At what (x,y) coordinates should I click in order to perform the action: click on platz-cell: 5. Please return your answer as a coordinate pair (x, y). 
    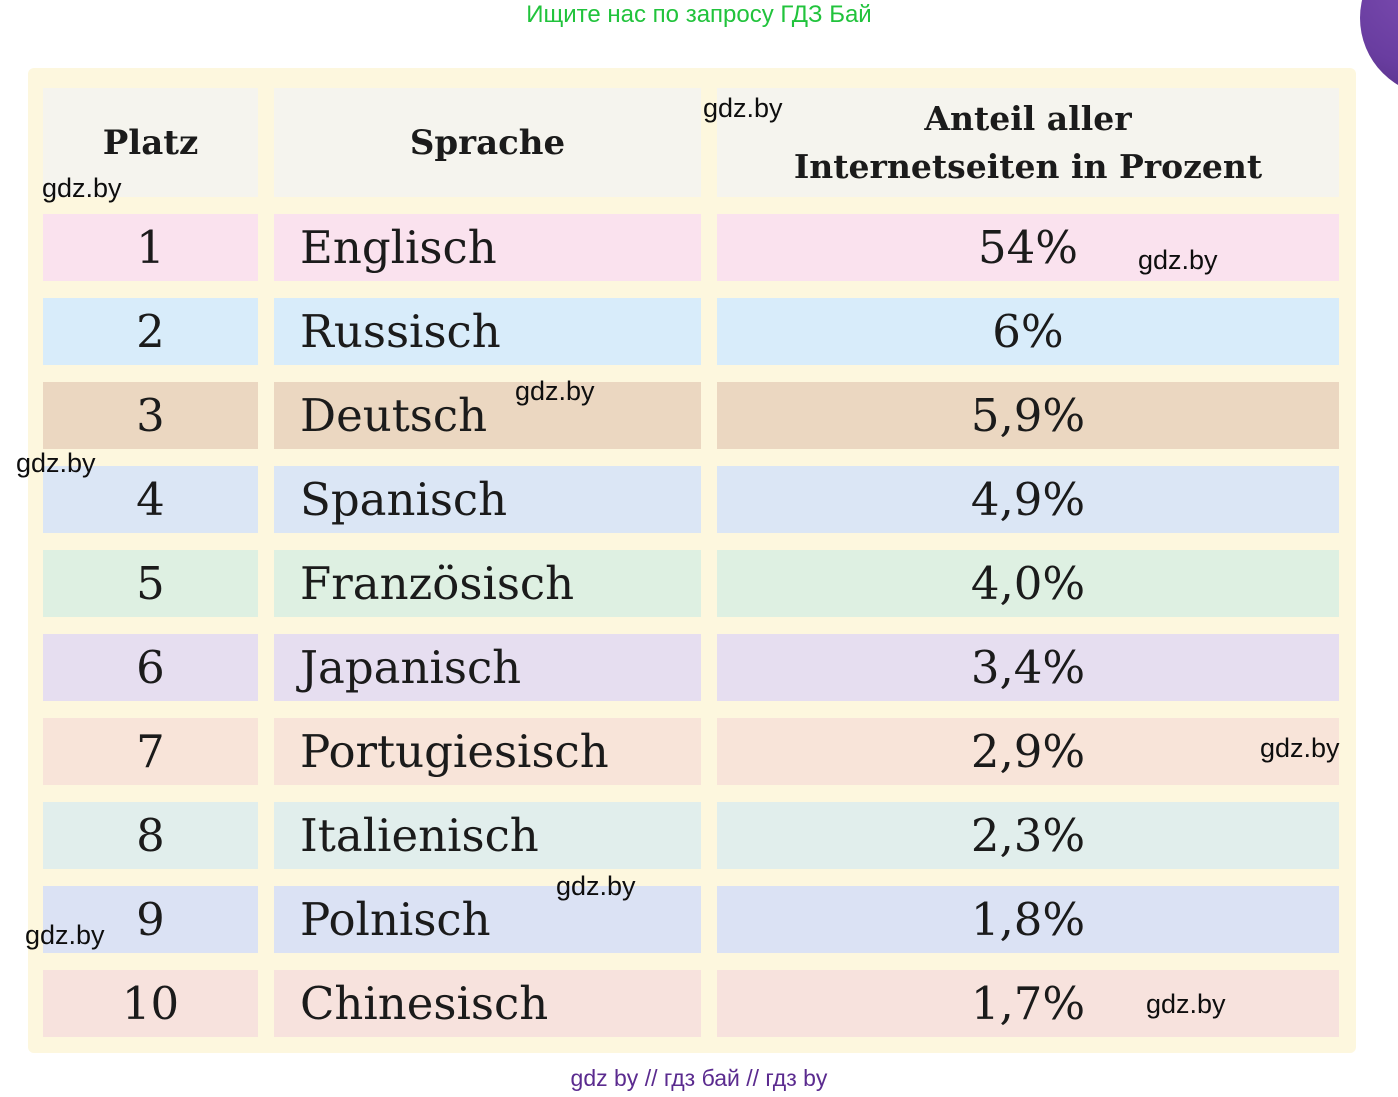
    Looking at the image, I should click on (150, 583).